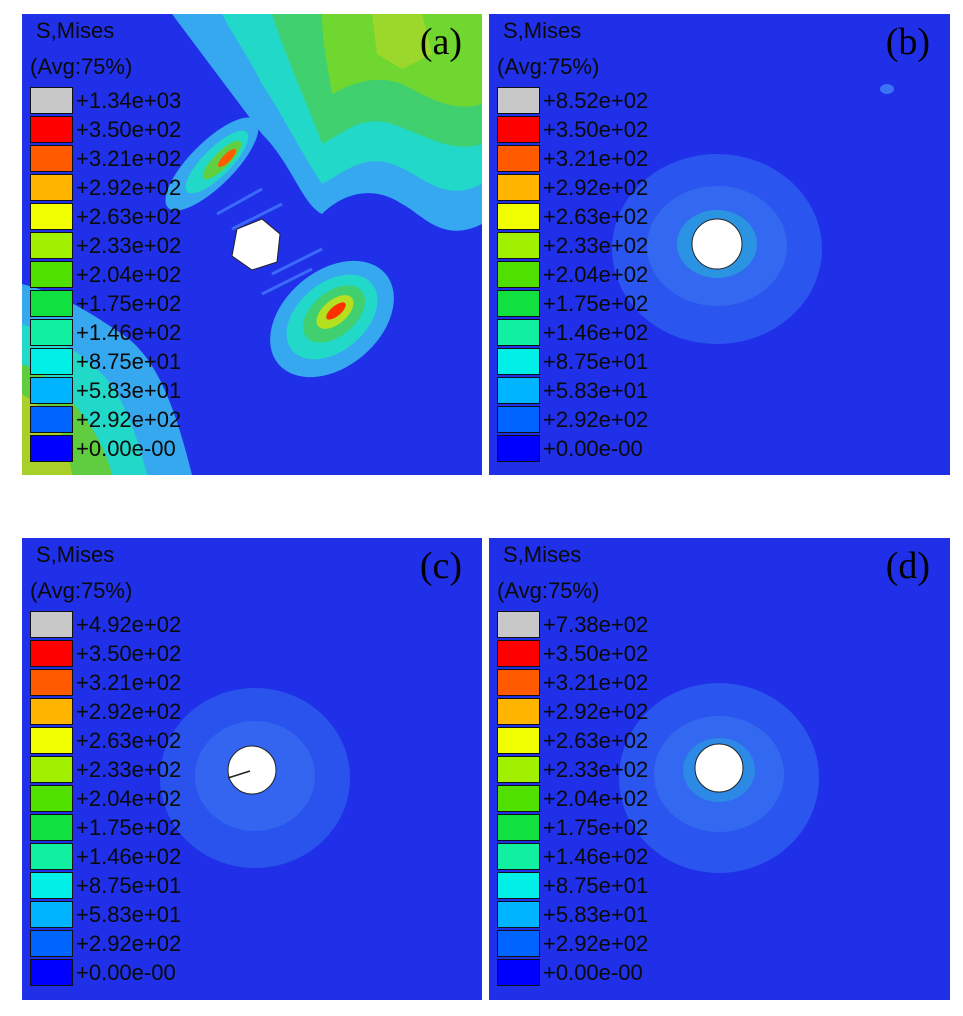 This screenshot has width=963, height=1016. I want to click on legend-value: +5.83e+01, so click(129, 390).